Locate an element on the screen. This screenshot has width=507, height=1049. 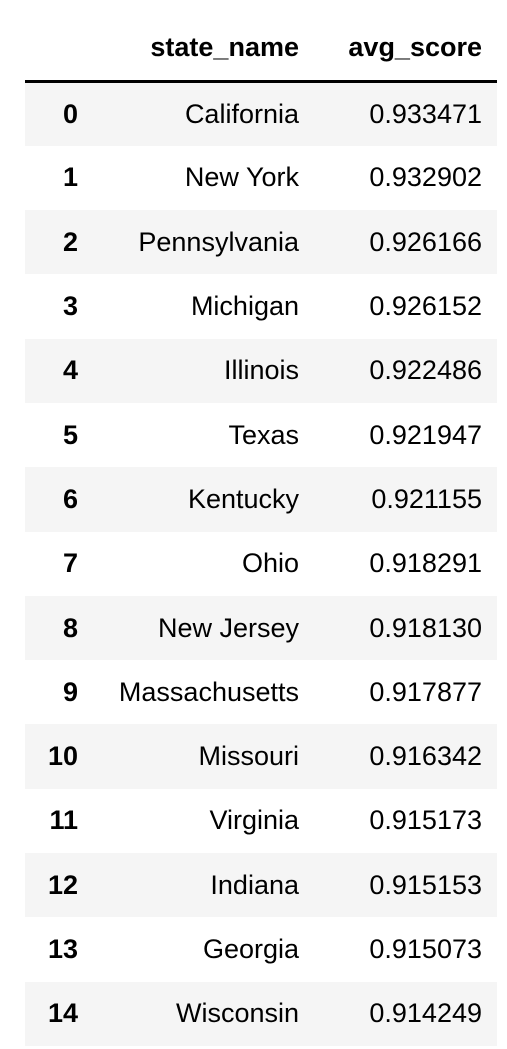
table-row: 10 Missouri 0.916342 is located at coordinates (261, 756).